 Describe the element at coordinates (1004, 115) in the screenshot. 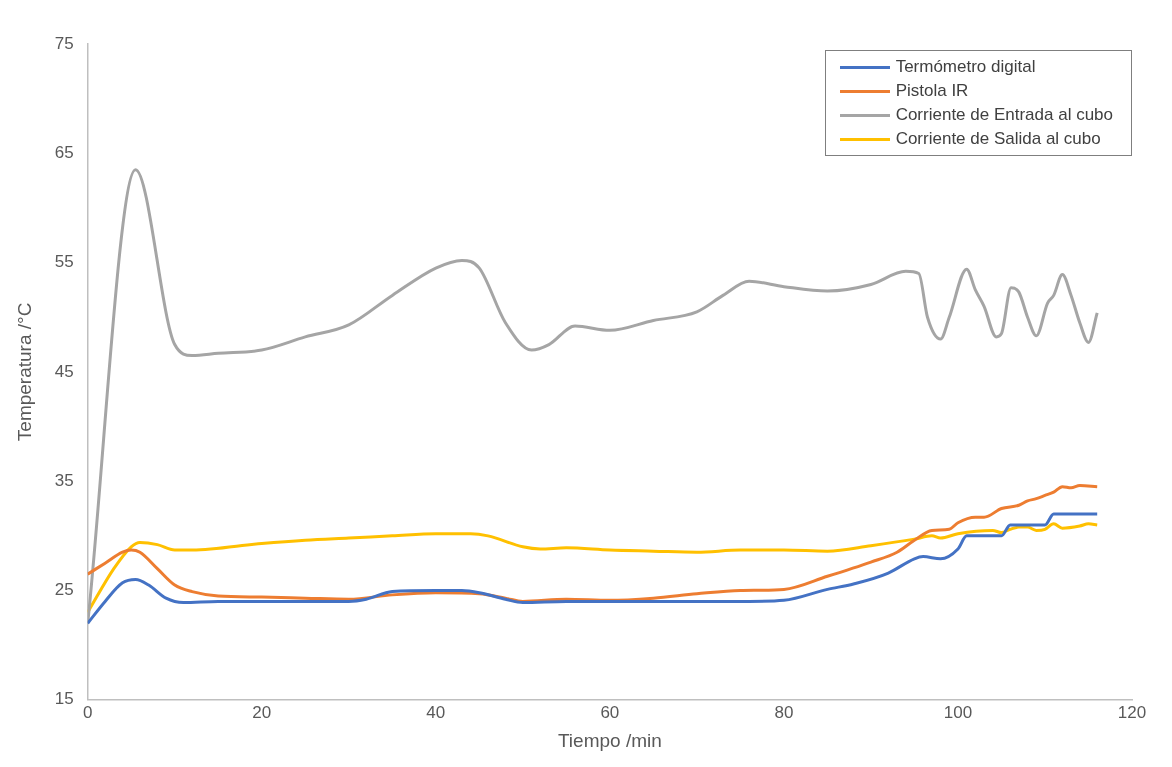

I see `legend-label: Corriente de Entrada al cubo` at that location.